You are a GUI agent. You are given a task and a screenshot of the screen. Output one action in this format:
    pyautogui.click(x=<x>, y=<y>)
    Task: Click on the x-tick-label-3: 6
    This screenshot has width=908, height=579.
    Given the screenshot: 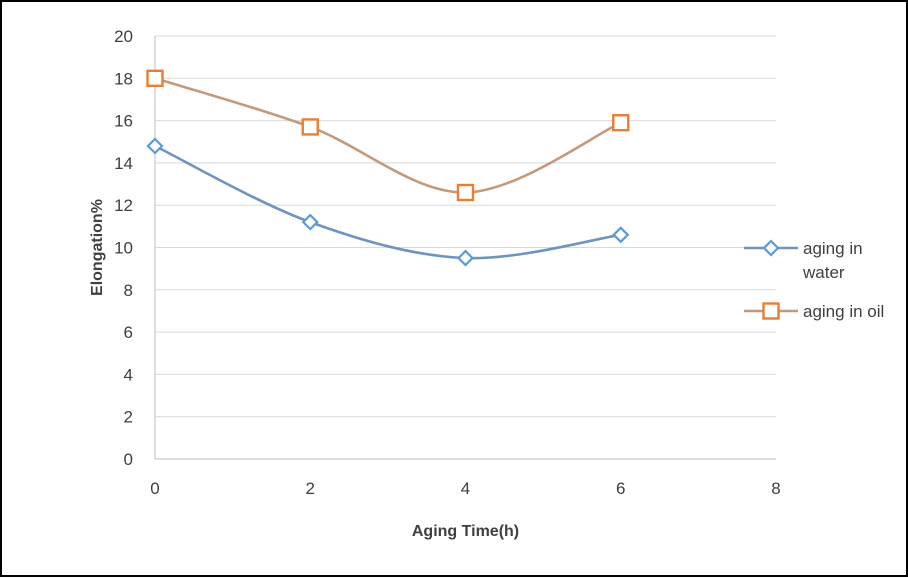 What is the action you would take?
    pyautogui.click(x=620, y=488)
    